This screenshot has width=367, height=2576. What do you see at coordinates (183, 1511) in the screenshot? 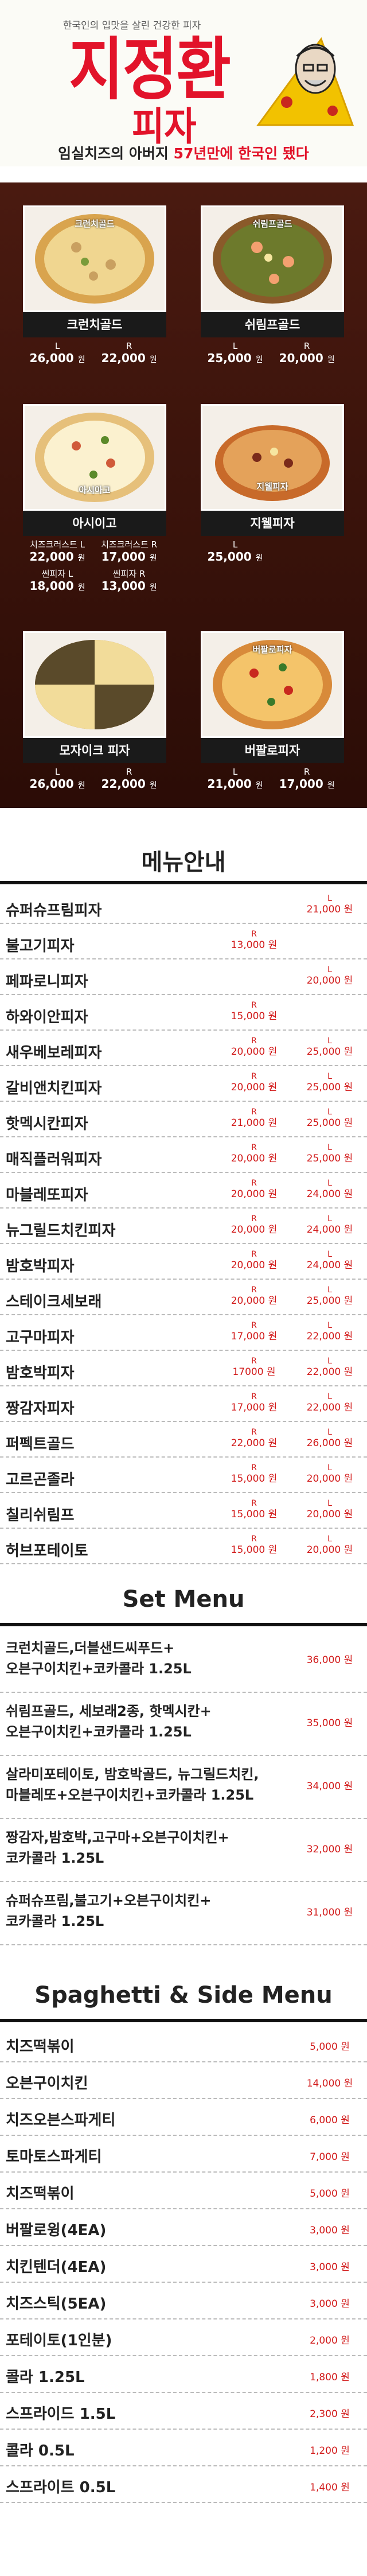
I see `menu-row: 칠리쉬림프 R 15,000 원 L 20,000 원` at bounding box center [183, 1511].